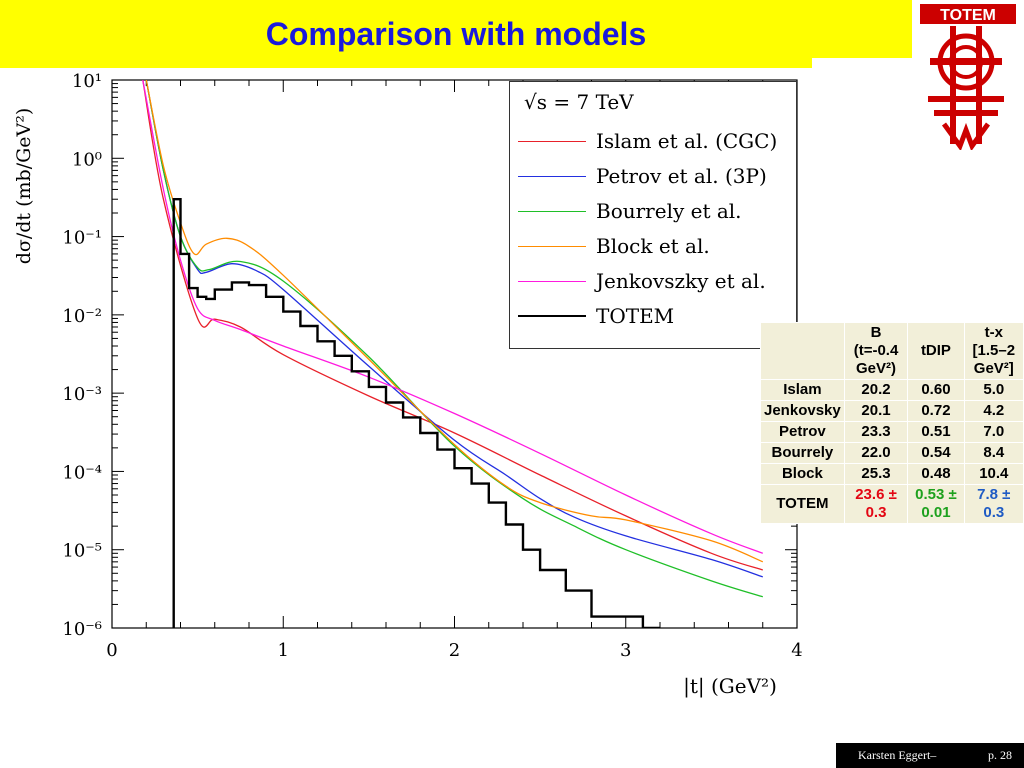 The image size is (1024, 768). Describe the element at coordinates (796, 650) in the screenshot. I see `x-tick-label: 4` at that location.